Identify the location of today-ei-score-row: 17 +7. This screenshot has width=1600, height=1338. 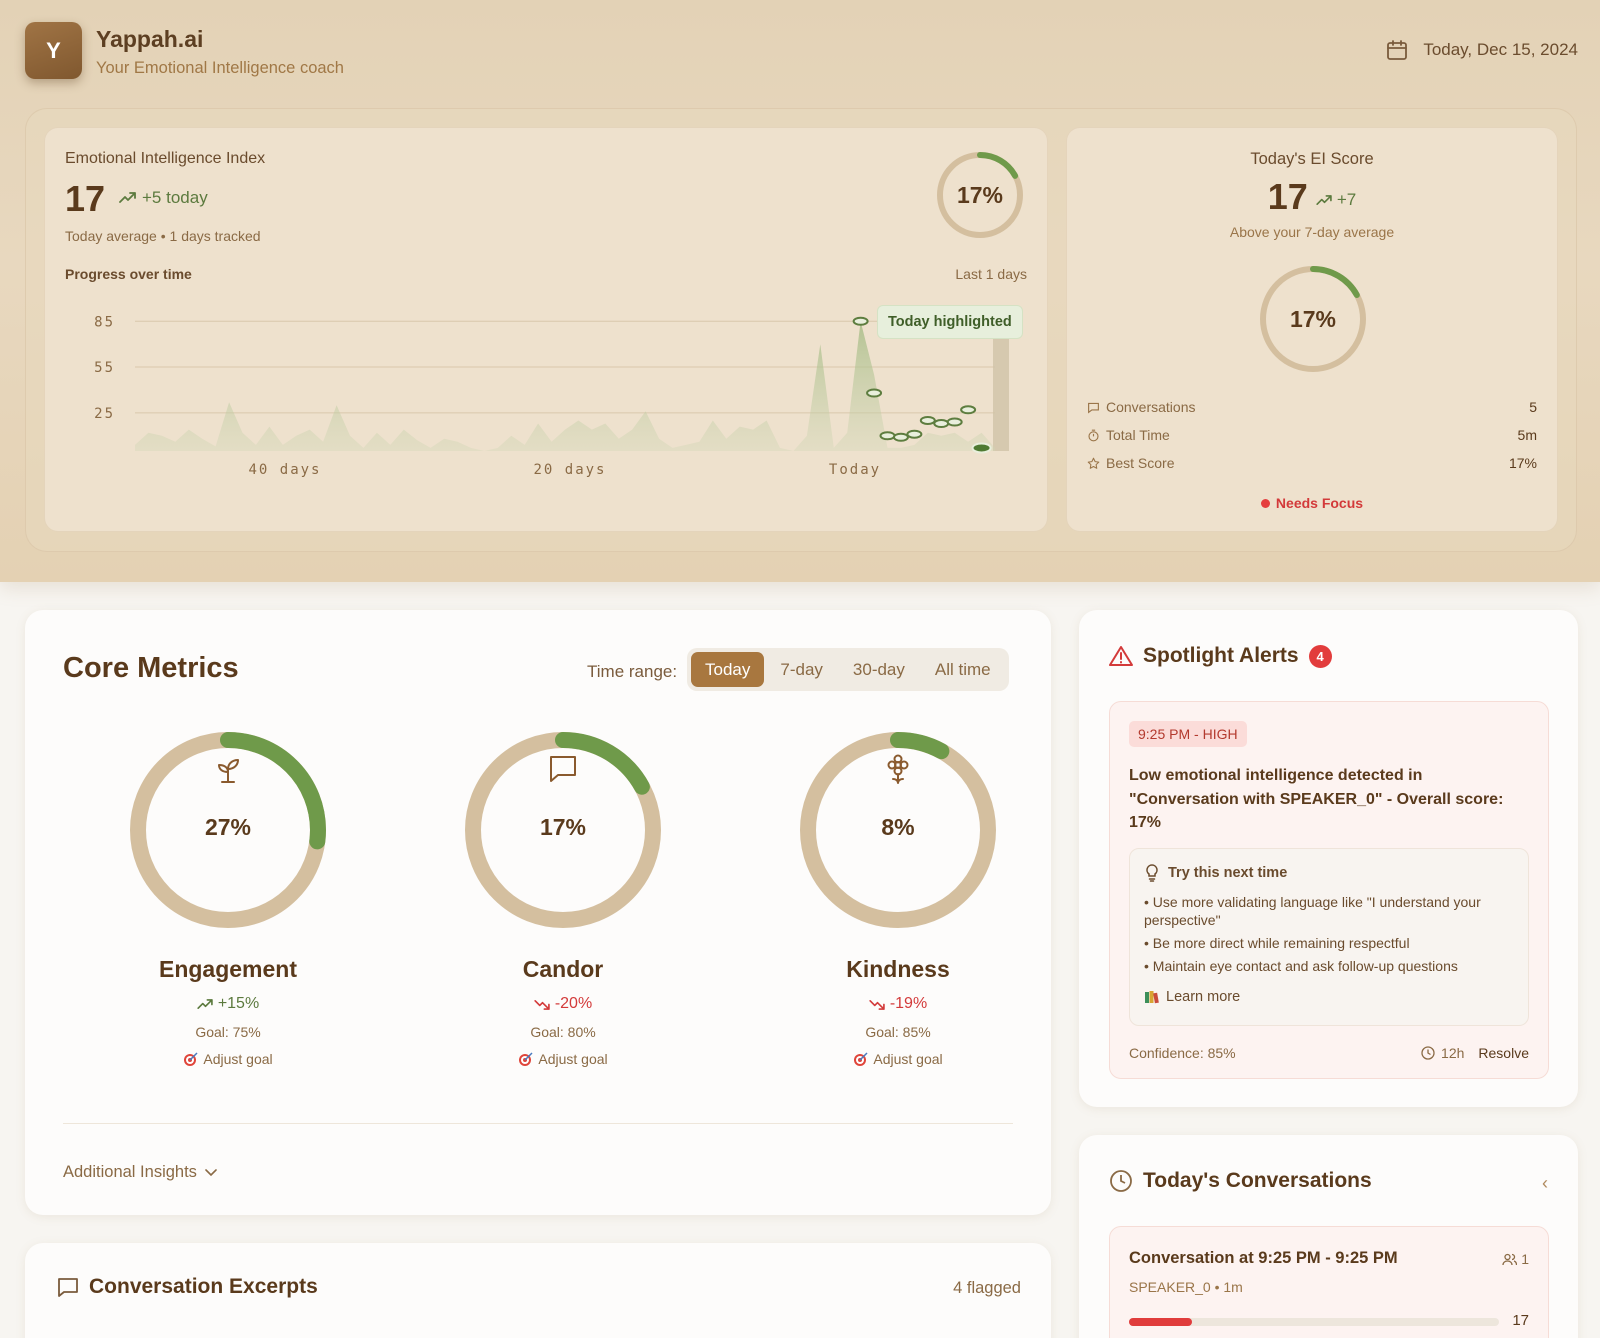
(1312, 197).